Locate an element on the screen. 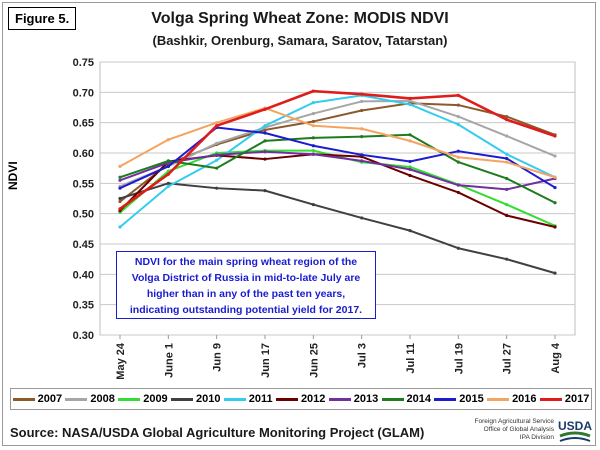 This screenshot has width=600, height=450. legend-label: 2008 is located at coordinates (102, 399).